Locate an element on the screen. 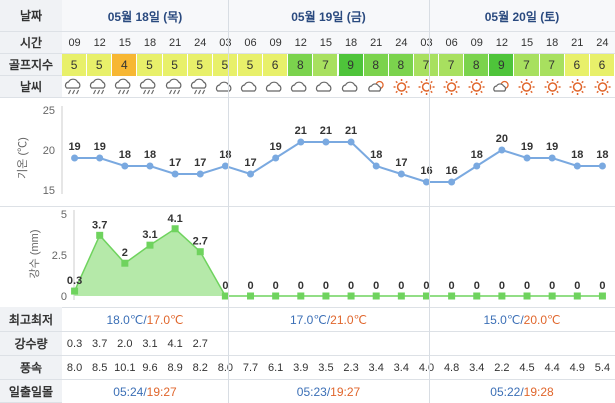  rain-y-tick: 0 is located at coordinates (64, 297).